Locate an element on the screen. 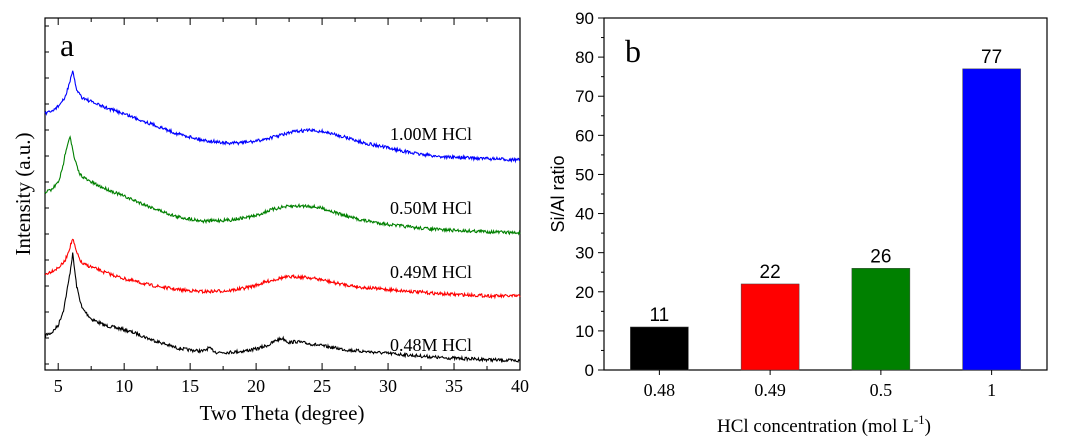  x-tick-label: 5 is located at coordinates (58, 386).